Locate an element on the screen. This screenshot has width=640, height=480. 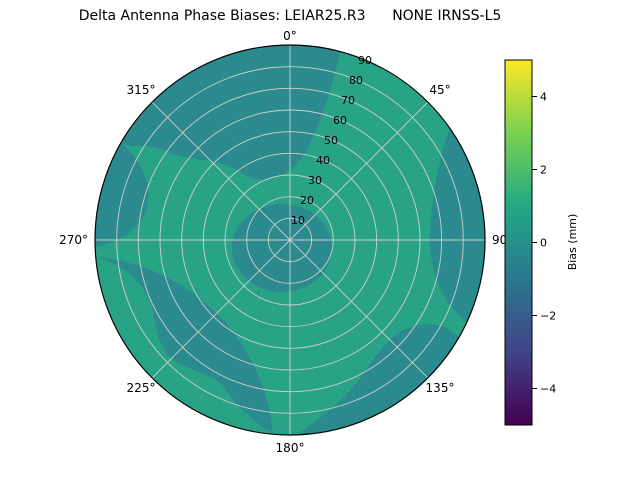
bias-patch-east is located at coordinates (457, 225).